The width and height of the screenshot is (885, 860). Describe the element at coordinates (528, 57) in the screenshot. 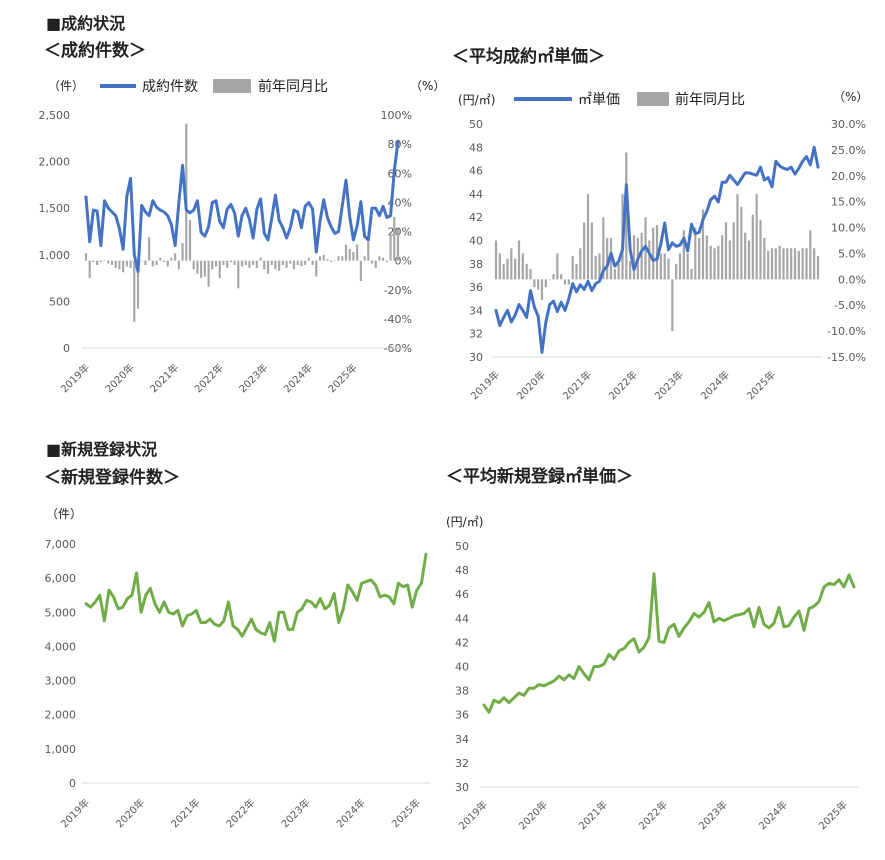

I see `chart-title-contract-unit-price: ＜平均成約㎡単価＞` at that location.